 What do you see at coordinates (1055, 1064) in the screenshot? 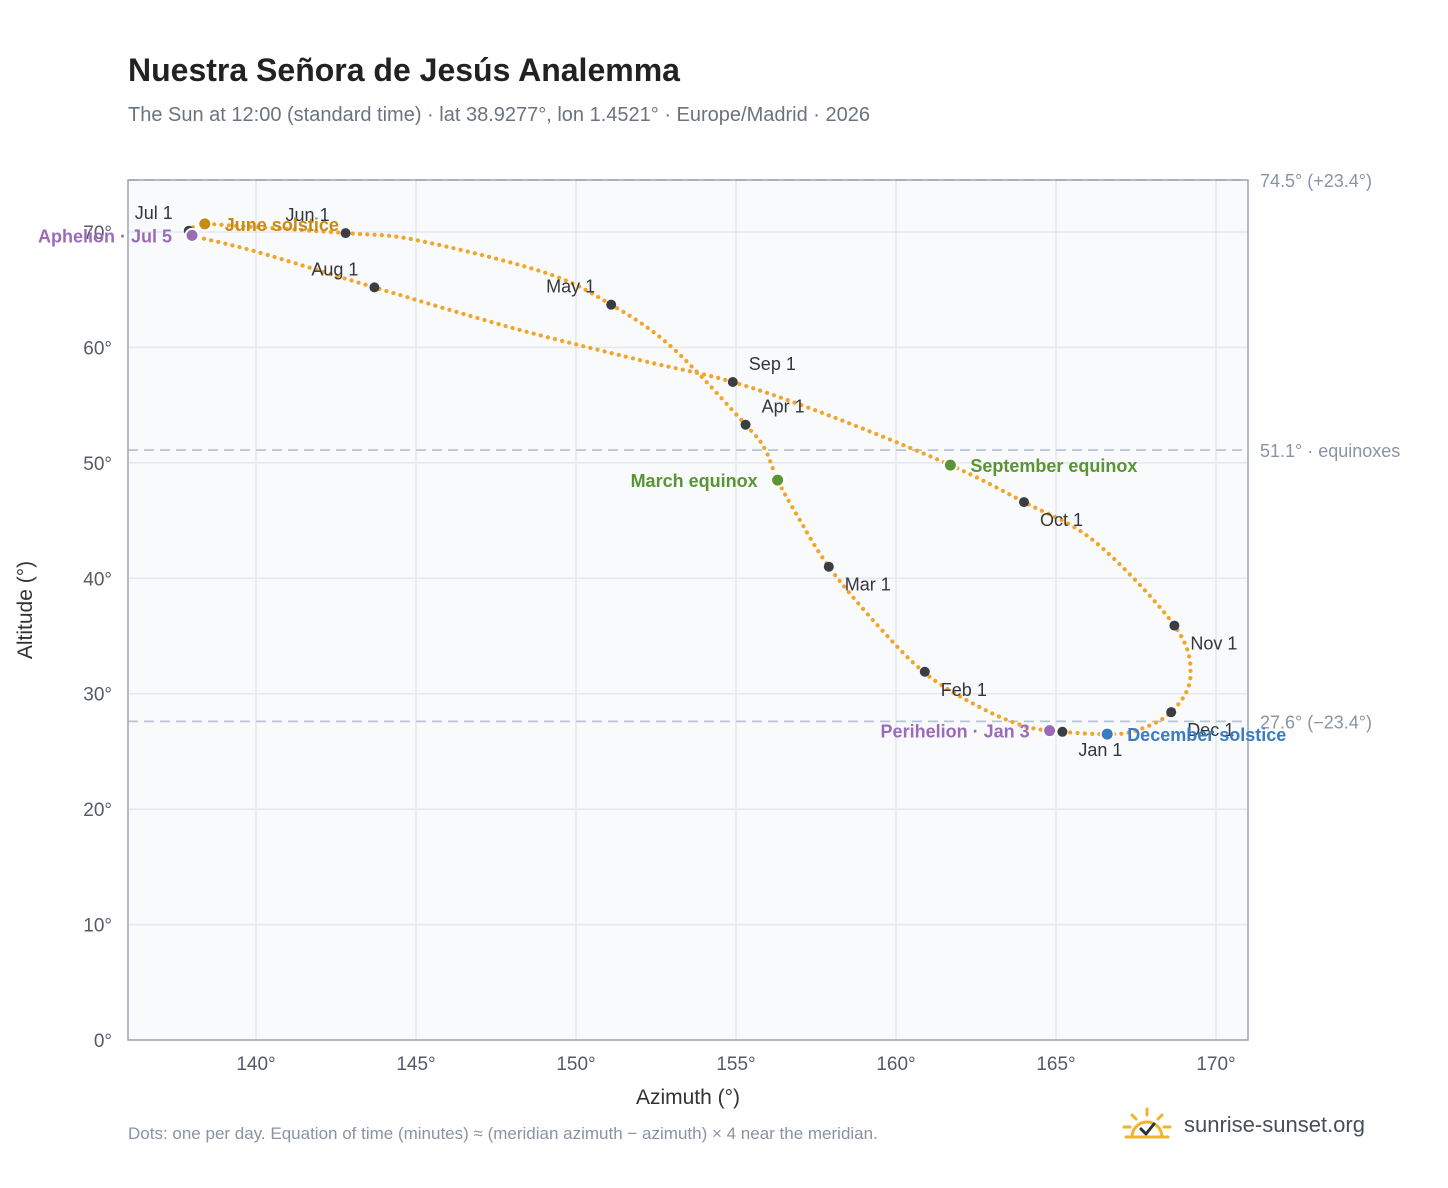
I see `x-tick-label: 165°` at bounding box center [1055, 1064].